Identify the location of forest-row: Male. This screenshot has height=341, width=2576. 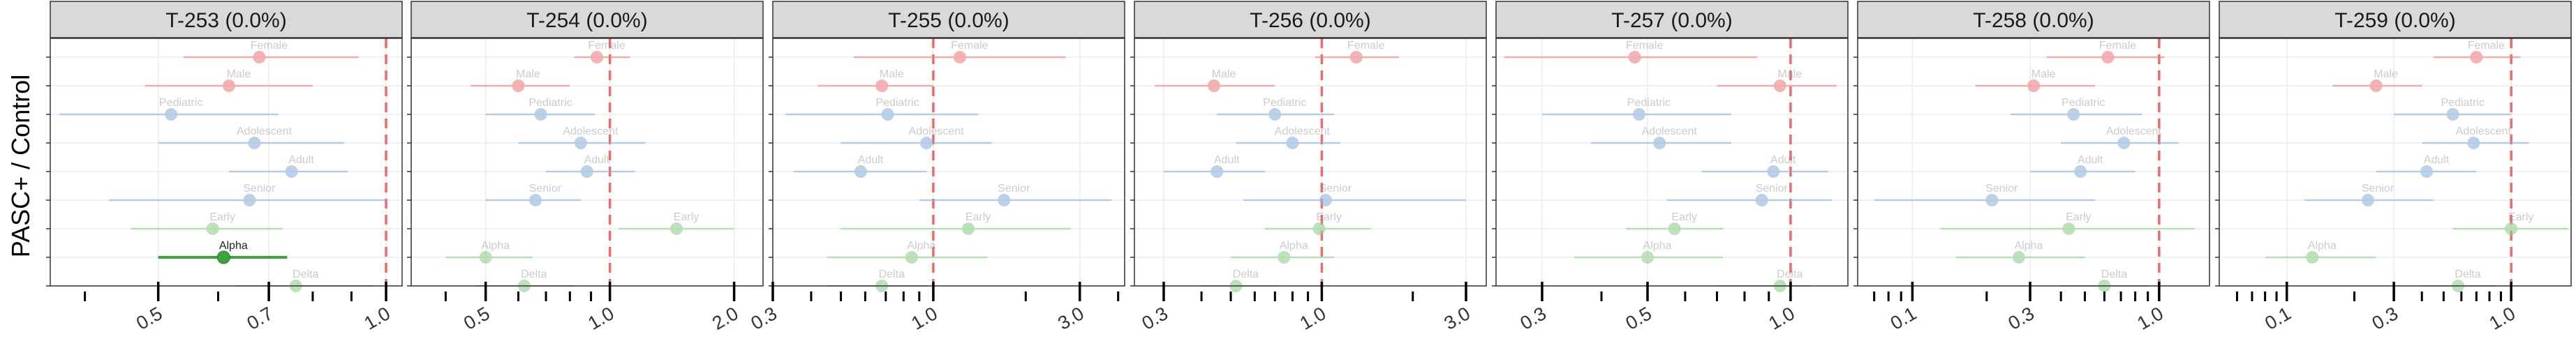
(1777, 80).